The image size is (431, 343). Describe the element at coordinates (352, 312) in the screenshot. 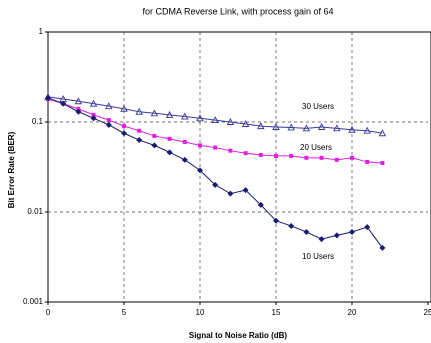

I see `x-tick-label: 20` at that location.